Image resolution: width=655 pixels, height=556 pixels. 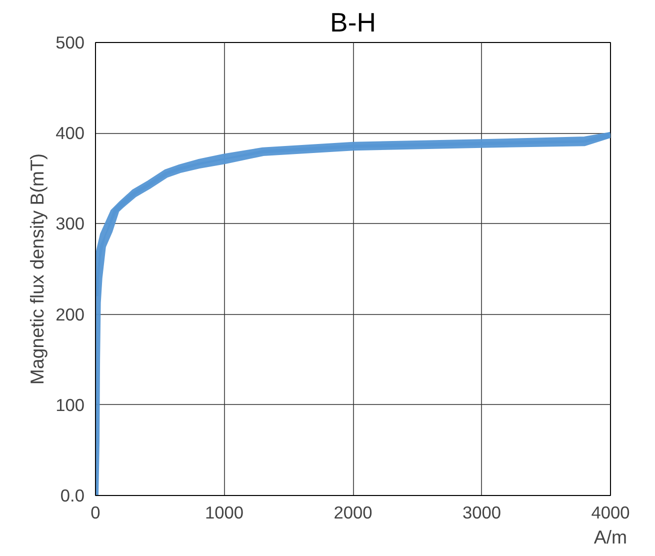 I want to click on y-tick-label: 200, so click(x=70, y=314).